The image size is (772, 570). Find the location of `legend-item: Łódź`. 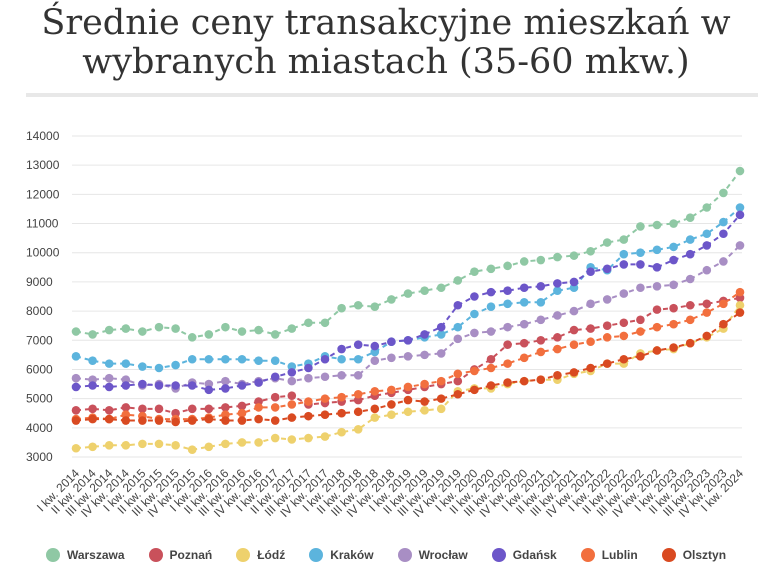

legend-item: Łódź is located at coordinates (260, 555).